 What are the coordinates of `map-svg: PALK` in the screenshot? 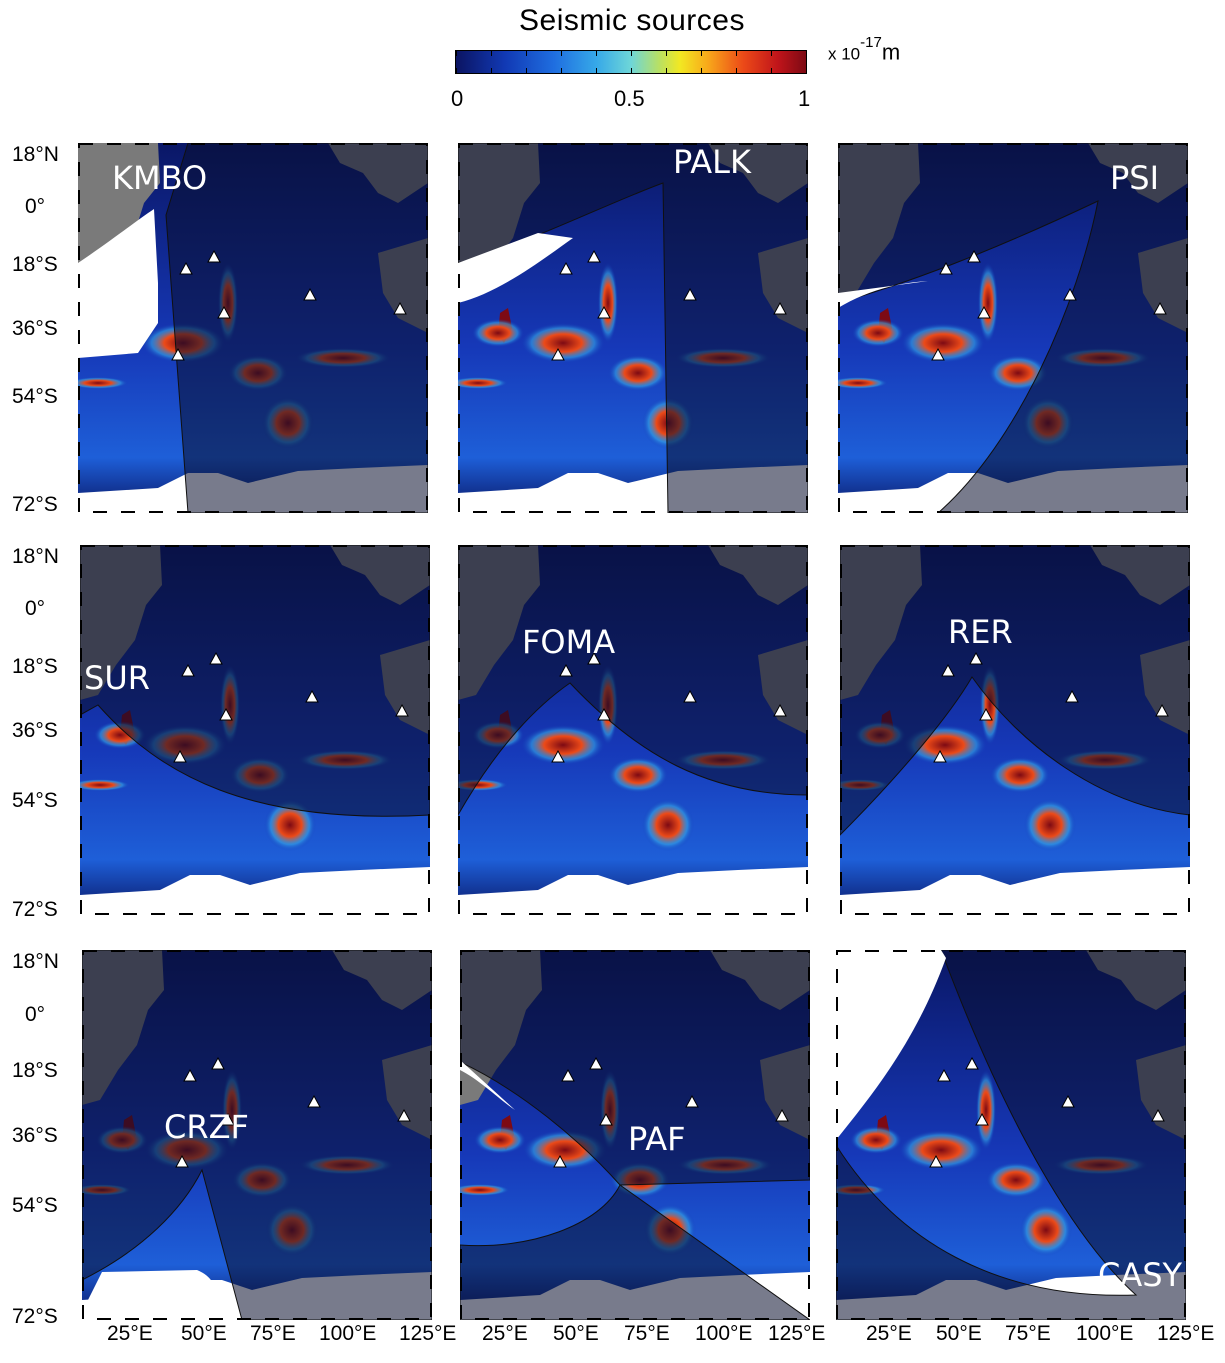 It's located at (633, 328).